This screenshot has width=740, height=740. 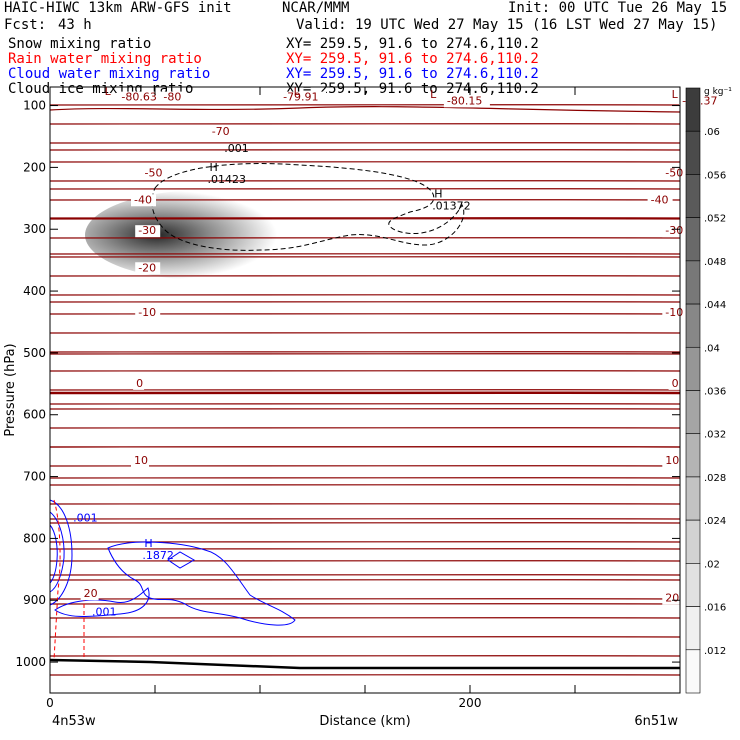 I want to click on colorbar-label: .02, so click(x=712, y=564).